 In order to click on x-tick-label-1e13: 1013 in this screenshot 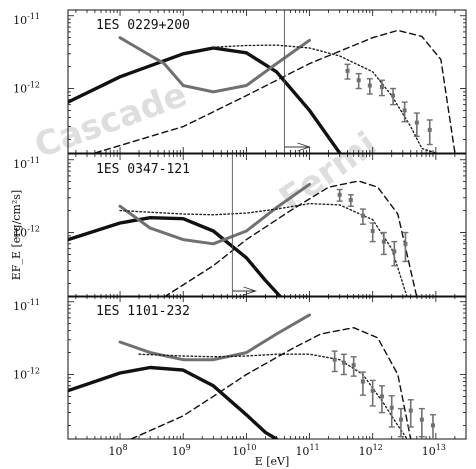, I will do `click(434, 450)`.